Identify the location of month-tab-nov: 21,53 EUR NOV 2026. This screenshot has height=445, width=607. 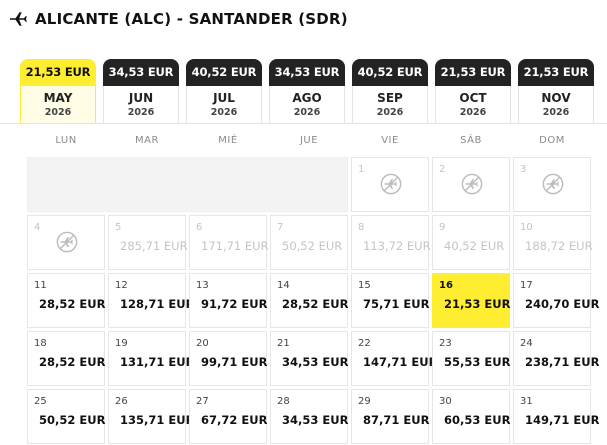
(556, 91).